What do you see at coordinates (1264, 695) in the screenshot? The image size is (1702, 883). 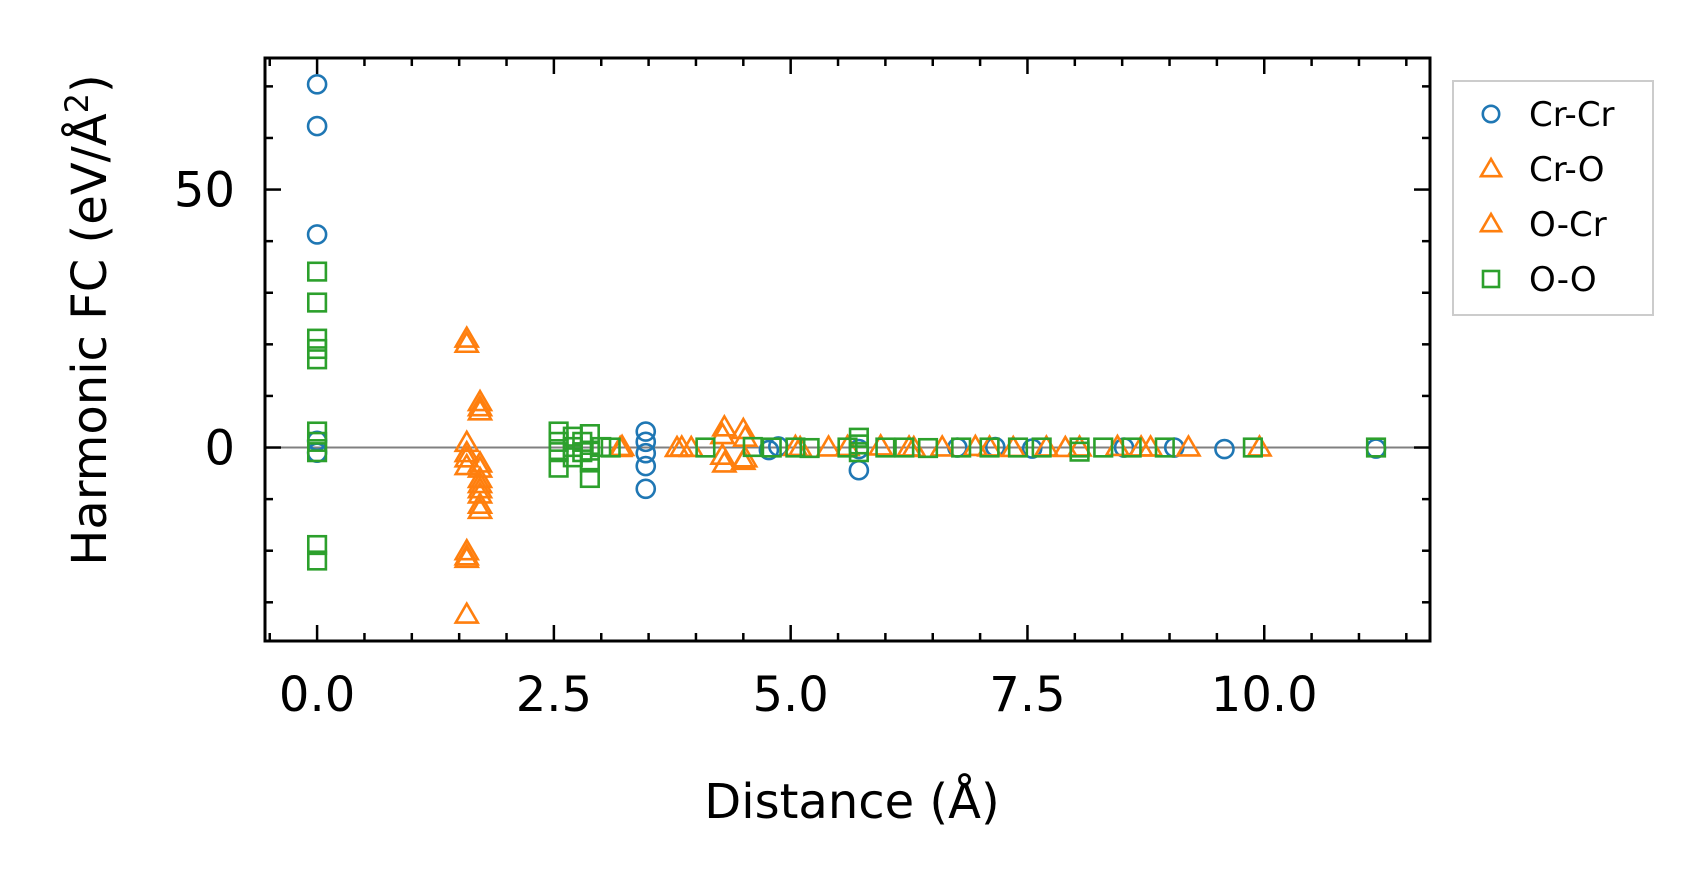 I see `x-tick-label: 10.0` at bounding box center [1264, 695].